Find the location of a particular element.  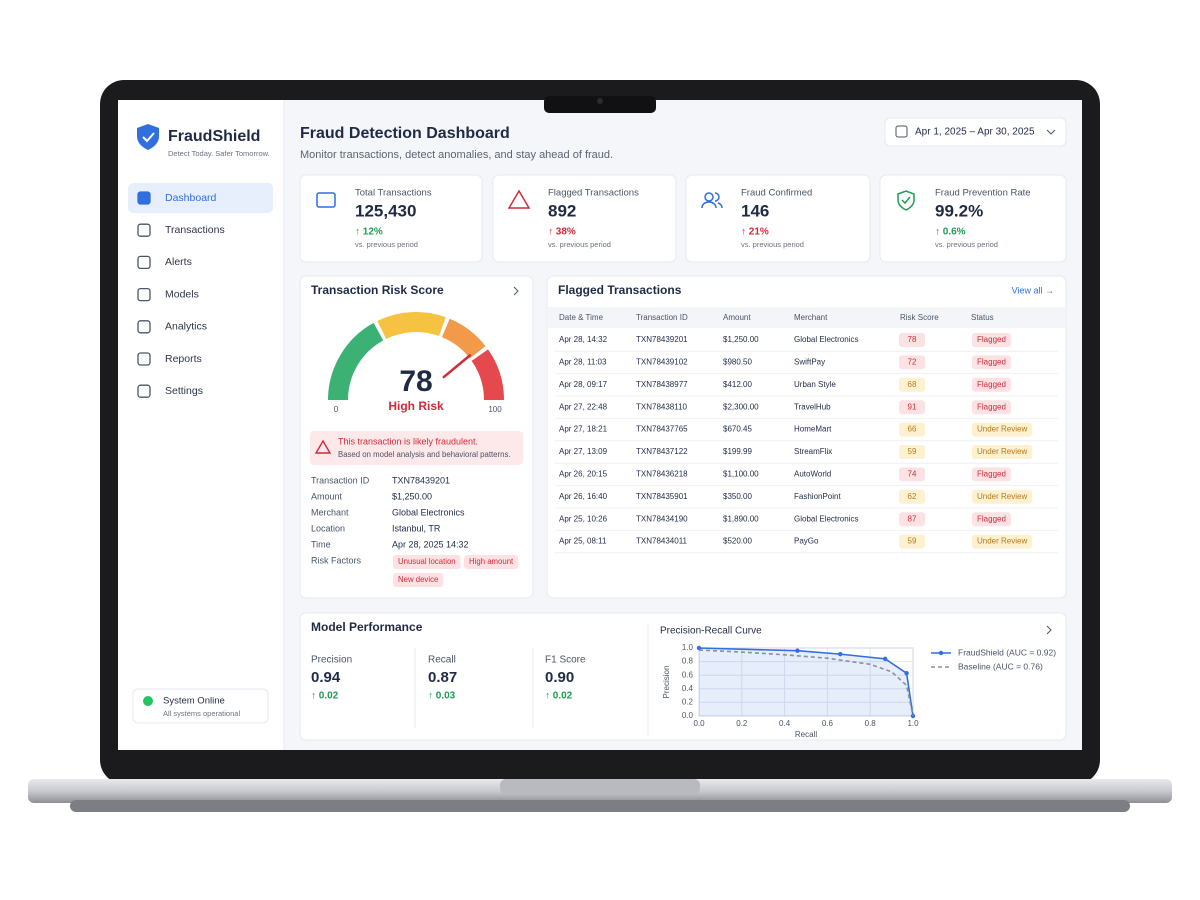

gauge-needle is located at coordinates (457, 366).